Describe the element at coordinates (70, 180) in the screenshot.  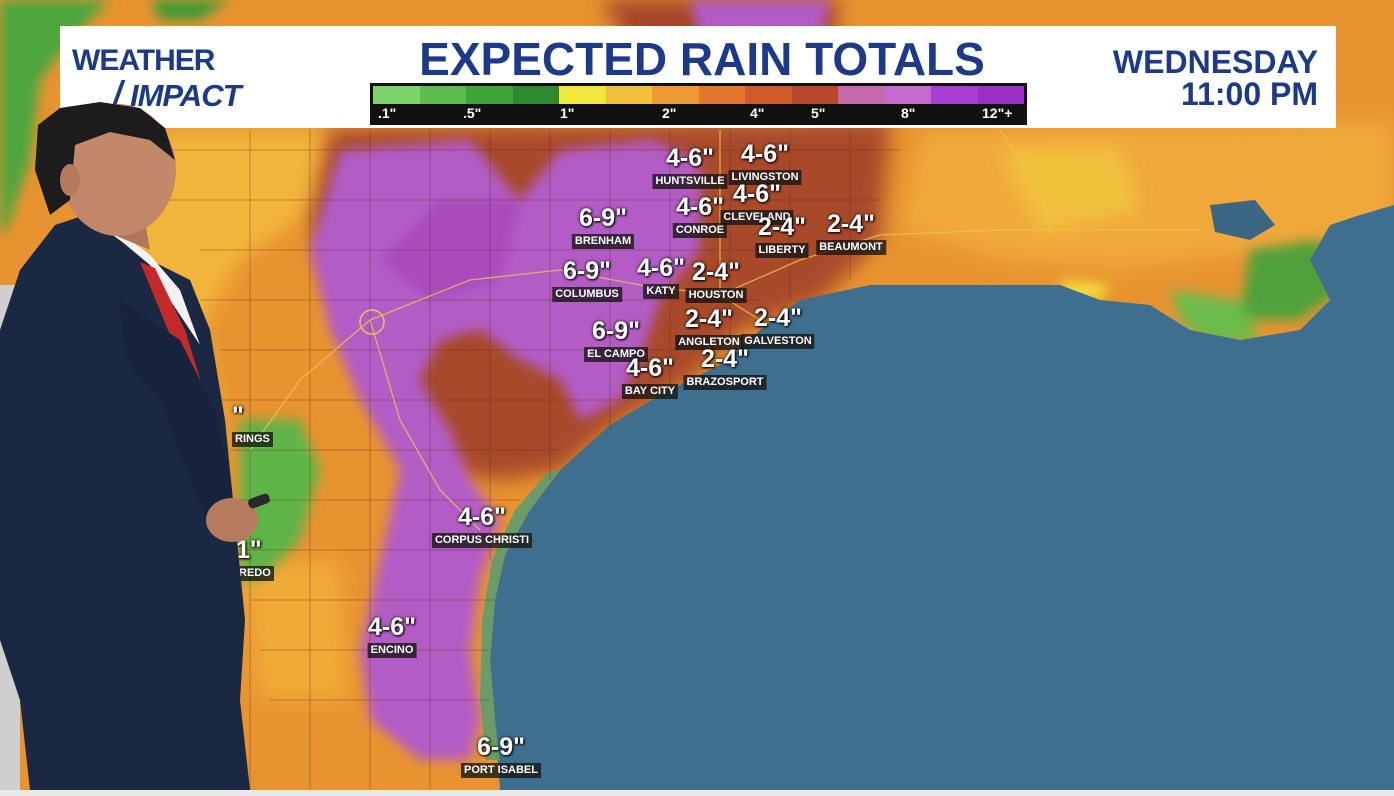
I see `ear` at that location.